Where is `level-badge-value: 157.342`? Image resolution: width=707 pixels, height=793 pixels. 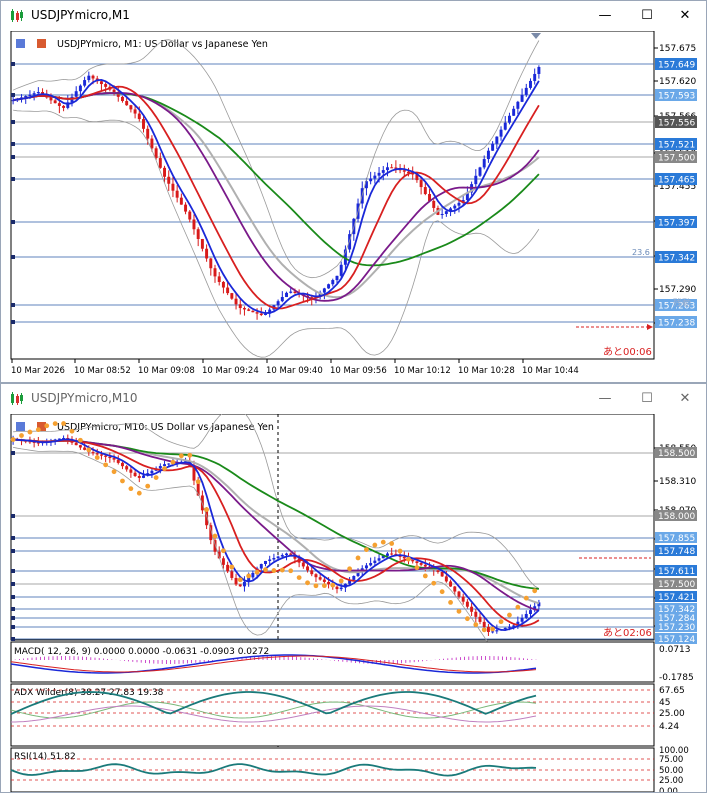 level-badge-value: 157.342 is located at coordinates (676, 259).